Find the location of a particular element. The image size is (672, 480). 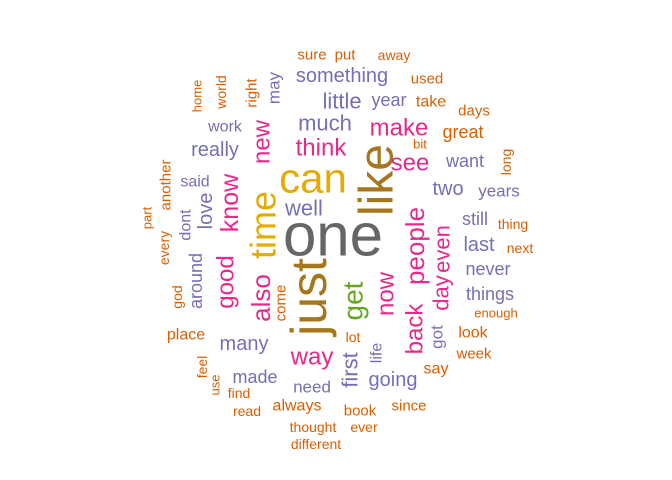

word-people: people is located at coordinates (415, 246).